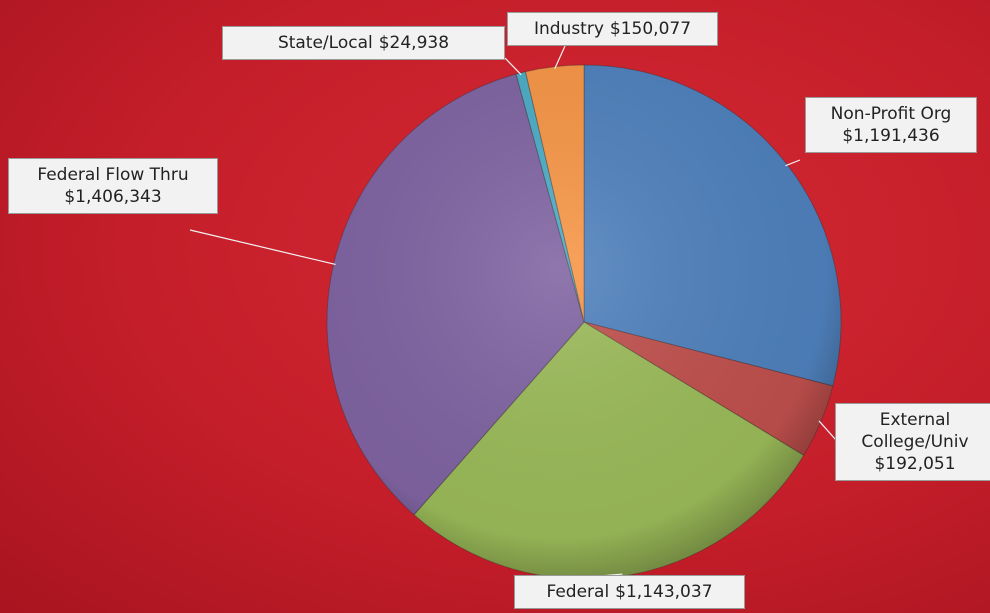 This screenshot has height=613, width=990. I want to click on data-label: Federal Flow Thru $1,406,343, so click(113, 186).